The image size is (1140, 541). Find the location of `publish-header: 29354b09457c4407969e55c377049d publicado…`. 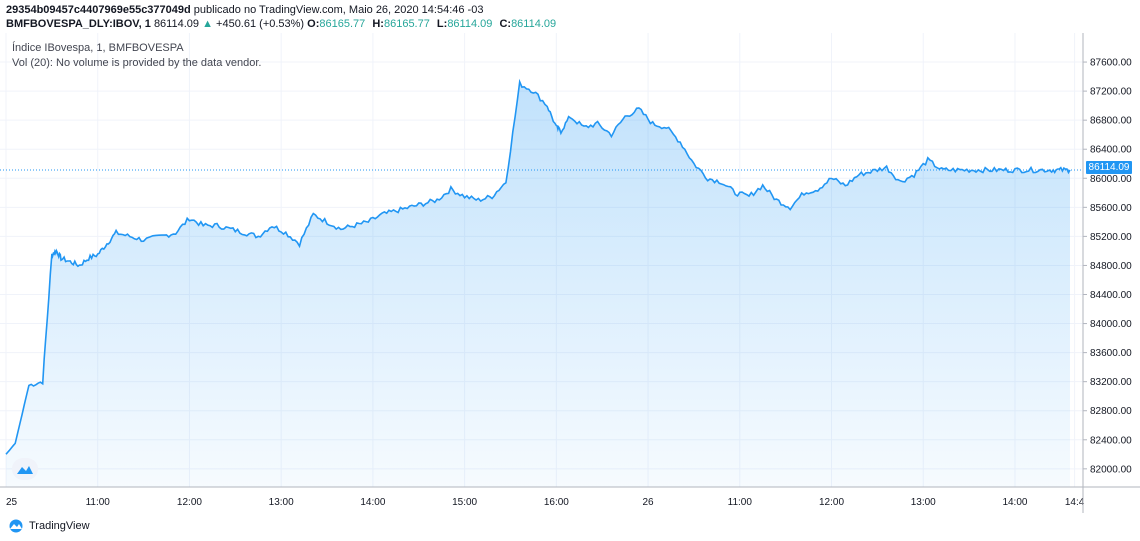

publish-header: 29354b09457c4407969e55c377049d publicado… is located at coordinates (244, 10).